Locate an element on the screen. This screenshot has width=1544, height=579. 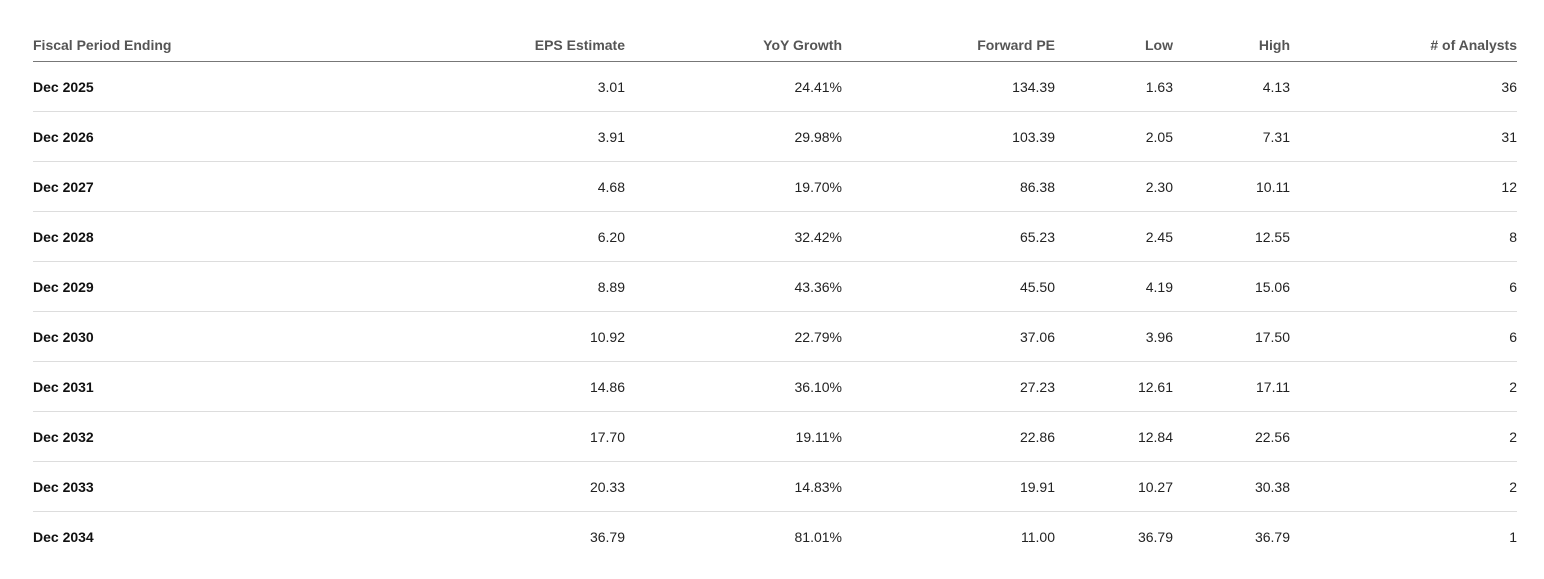
value-cell: 2.05 is located at coordinates (1114, 136).